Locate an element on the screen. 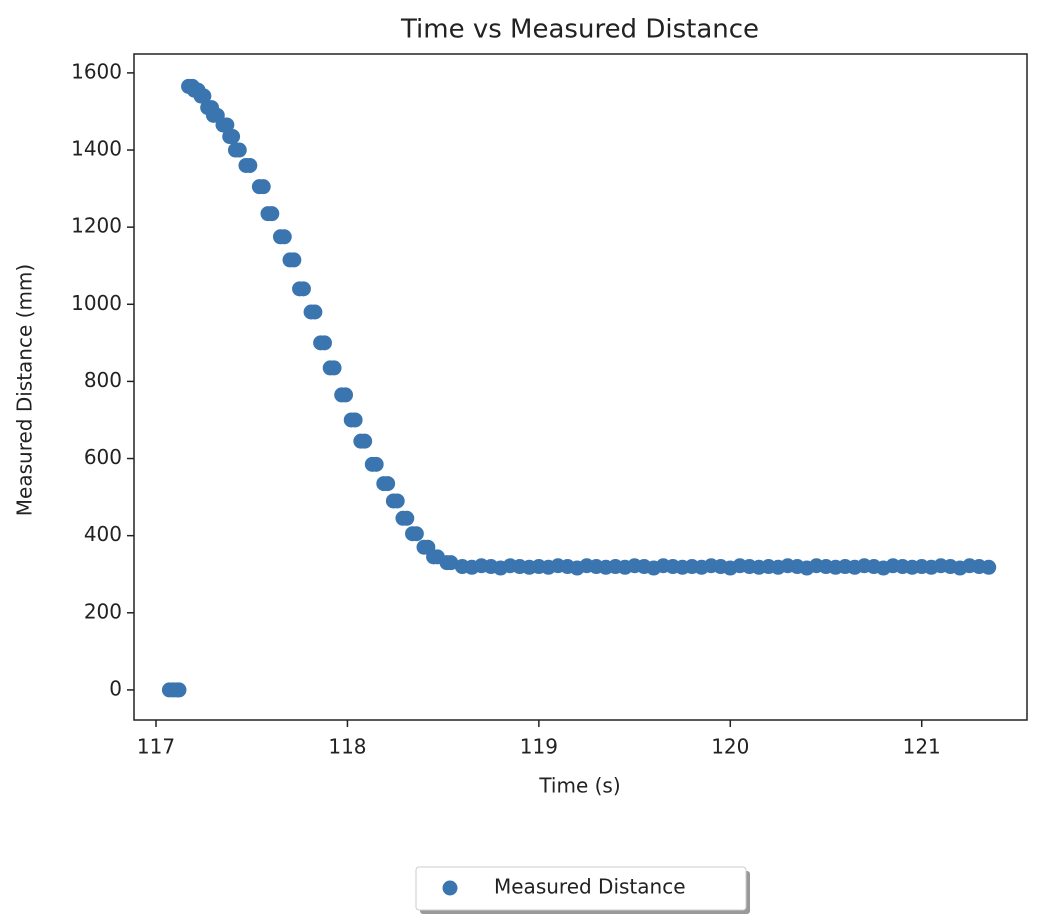 Image resolution: width=1038 pixels, height=920 pixels. y-tick-label: 600 is located at coordinates (103, 457).